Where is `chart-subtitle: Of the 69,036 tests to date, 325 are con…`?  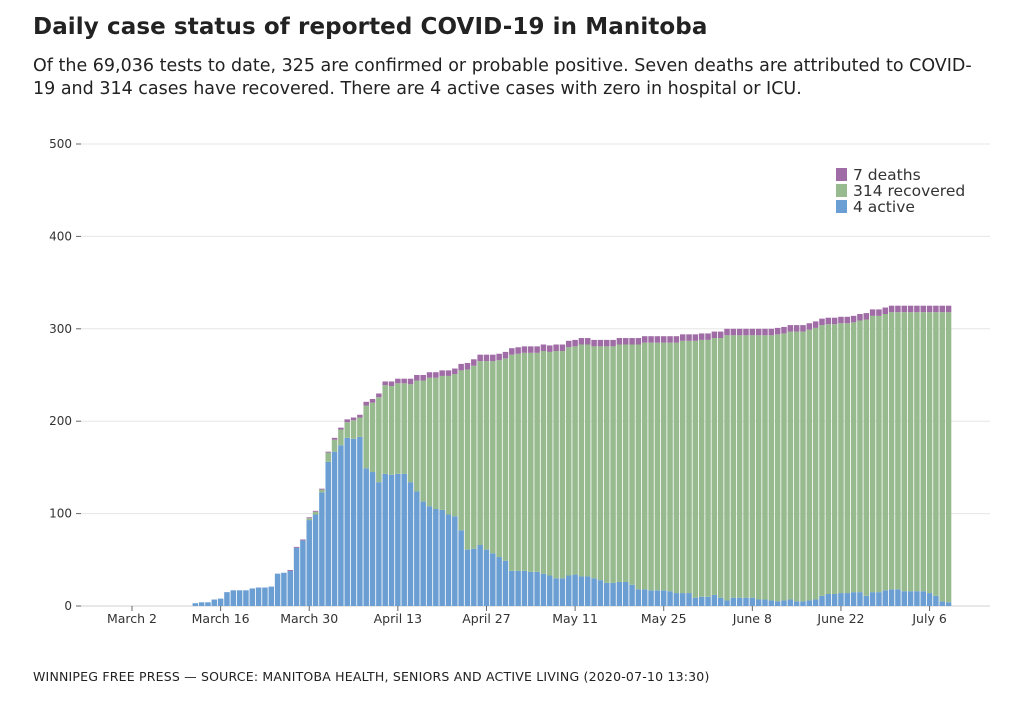
chart-subtitle: Of the 69,036 tests to date, 325 are con… is located at coordinates (502, 77).